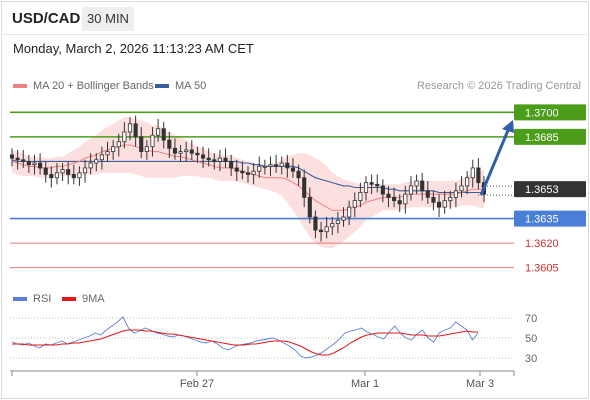  Describe the element at coordinates (108, 19) in the screenshot. I see `timeframe-button: 30 MIN` at that location.